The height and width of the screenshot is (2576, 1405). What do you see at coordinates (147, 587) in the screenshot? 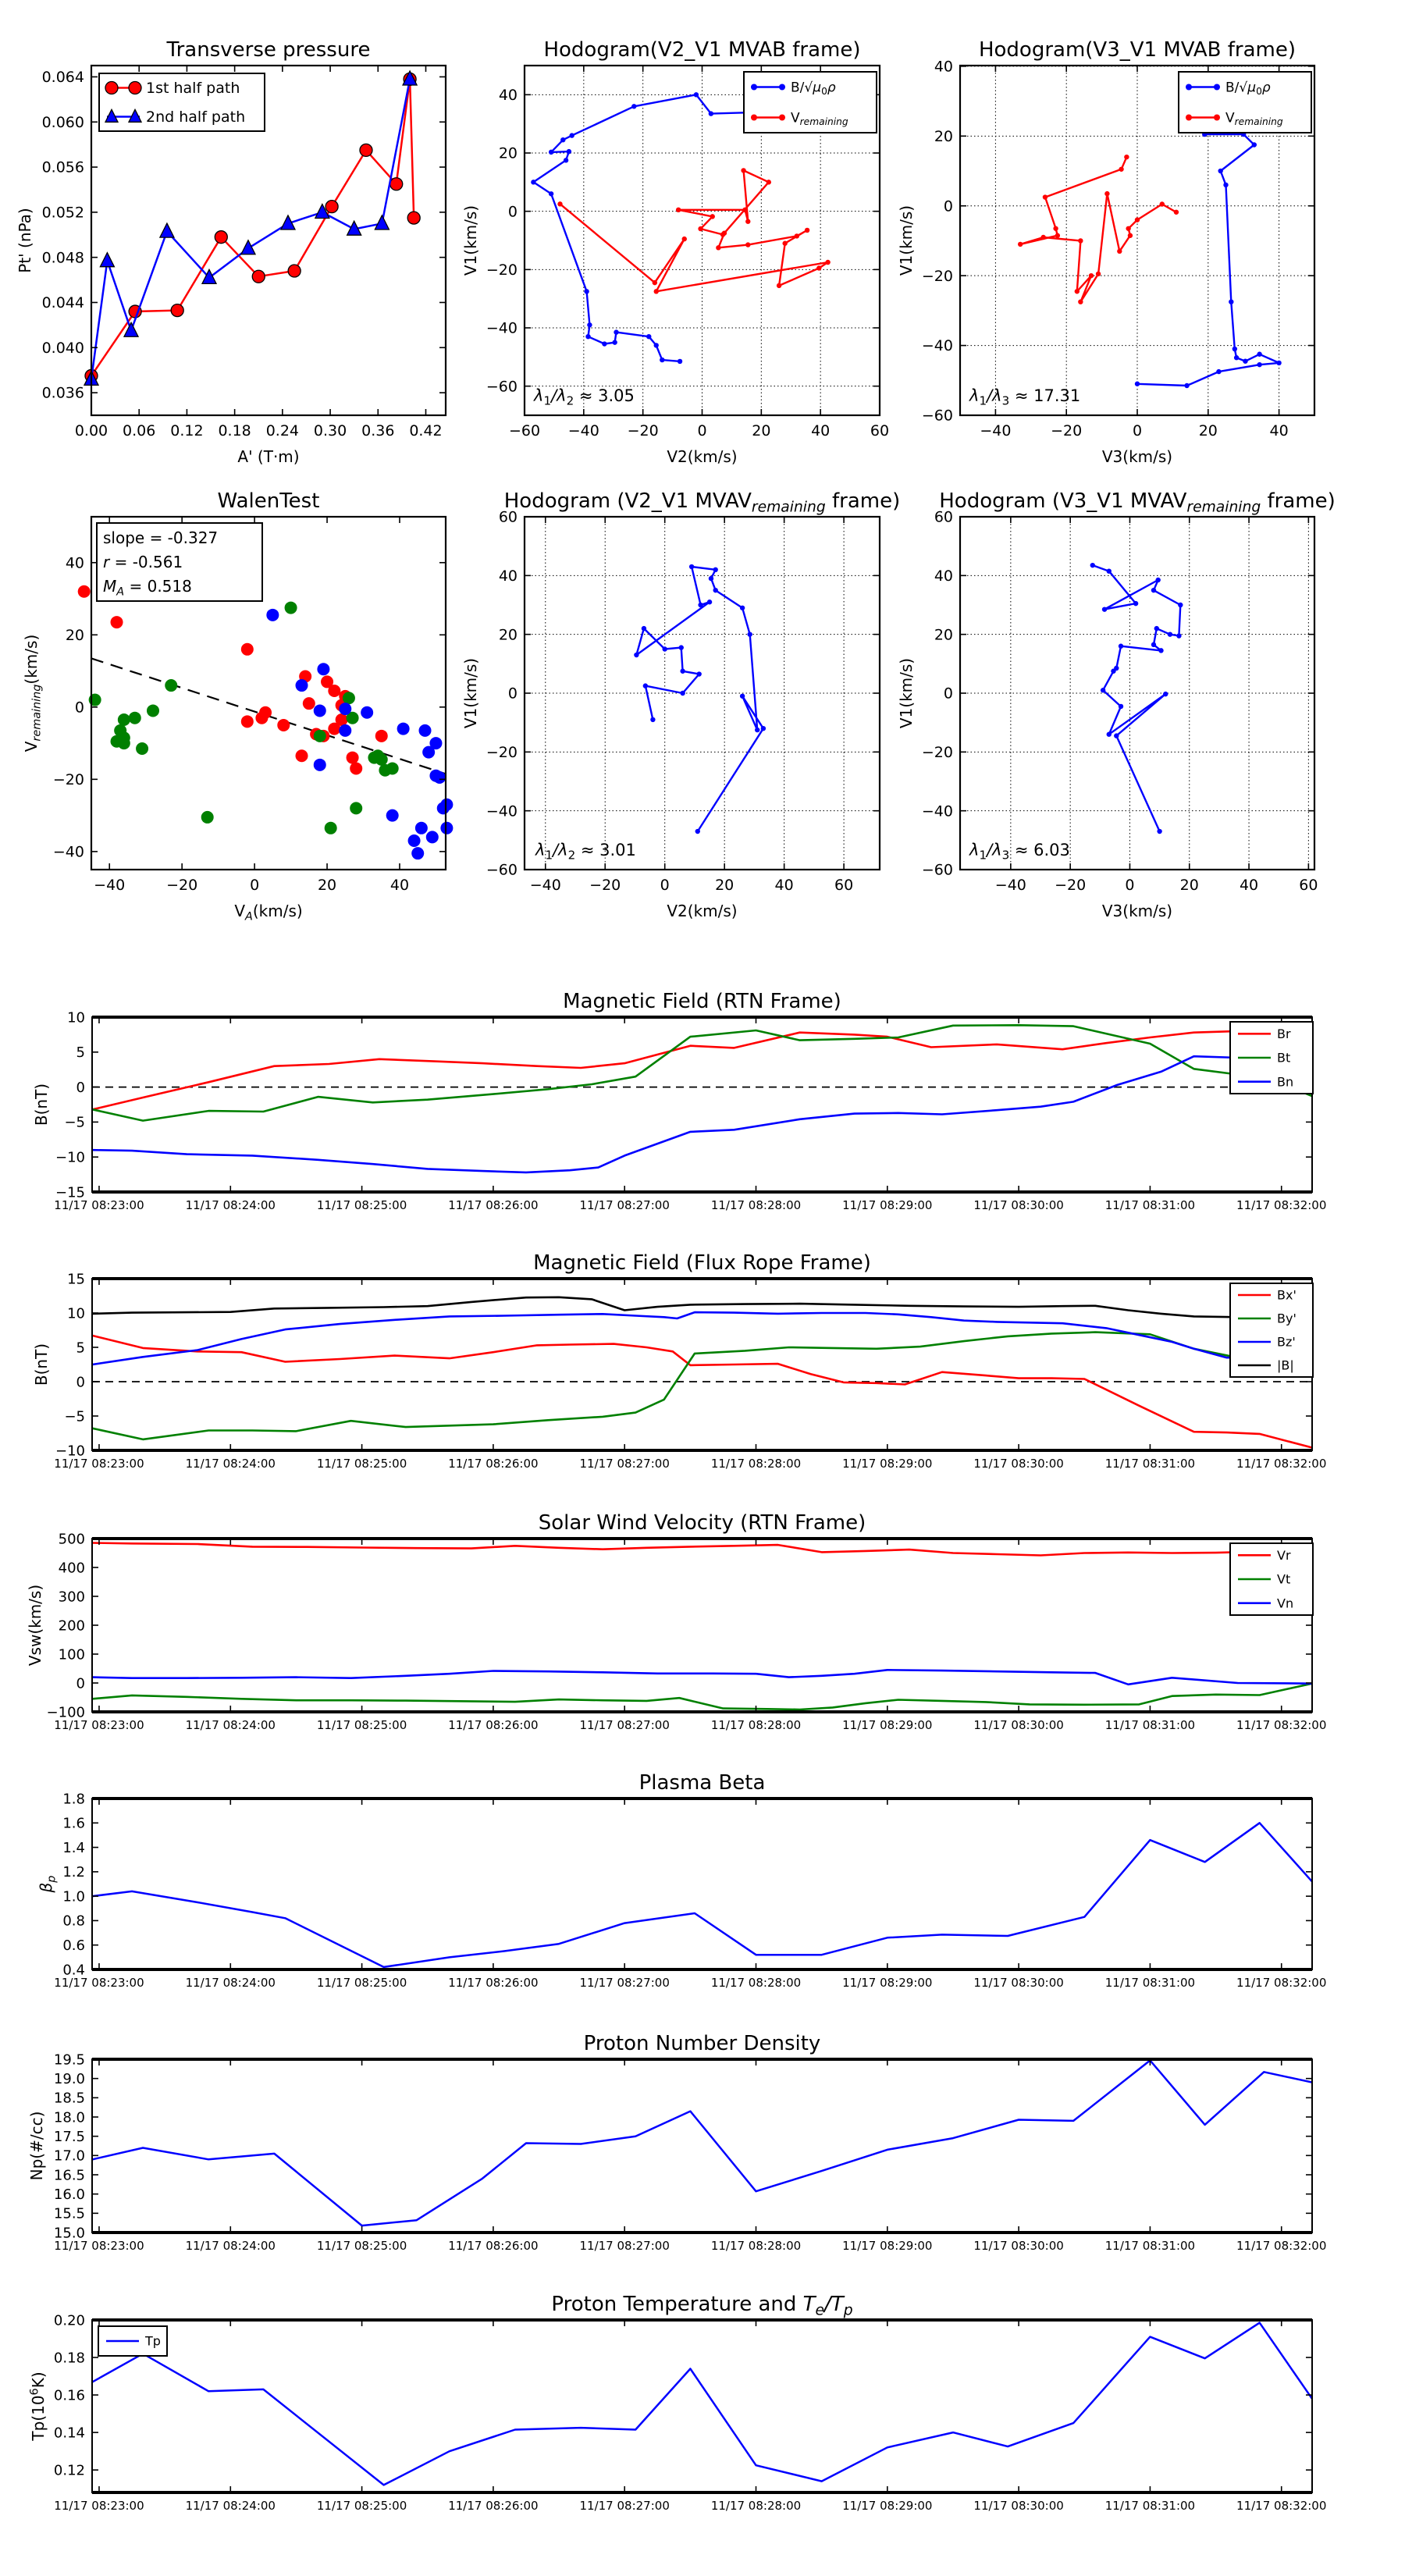
I see `stats-line: MA = 0.518` at bounding box center [147, 587].